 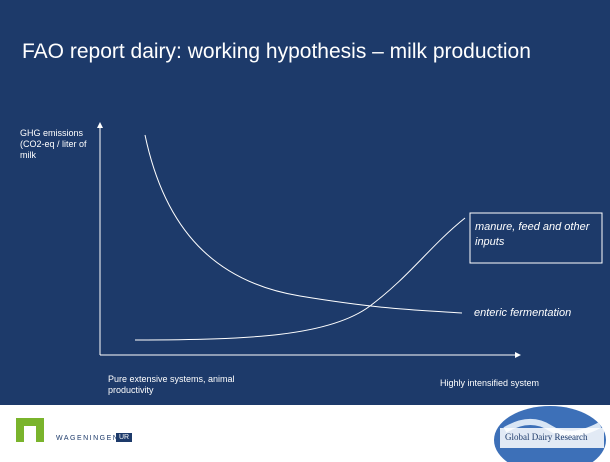 I want to click on x-right-label: Highly intensified system, so click(x=490, y=383).